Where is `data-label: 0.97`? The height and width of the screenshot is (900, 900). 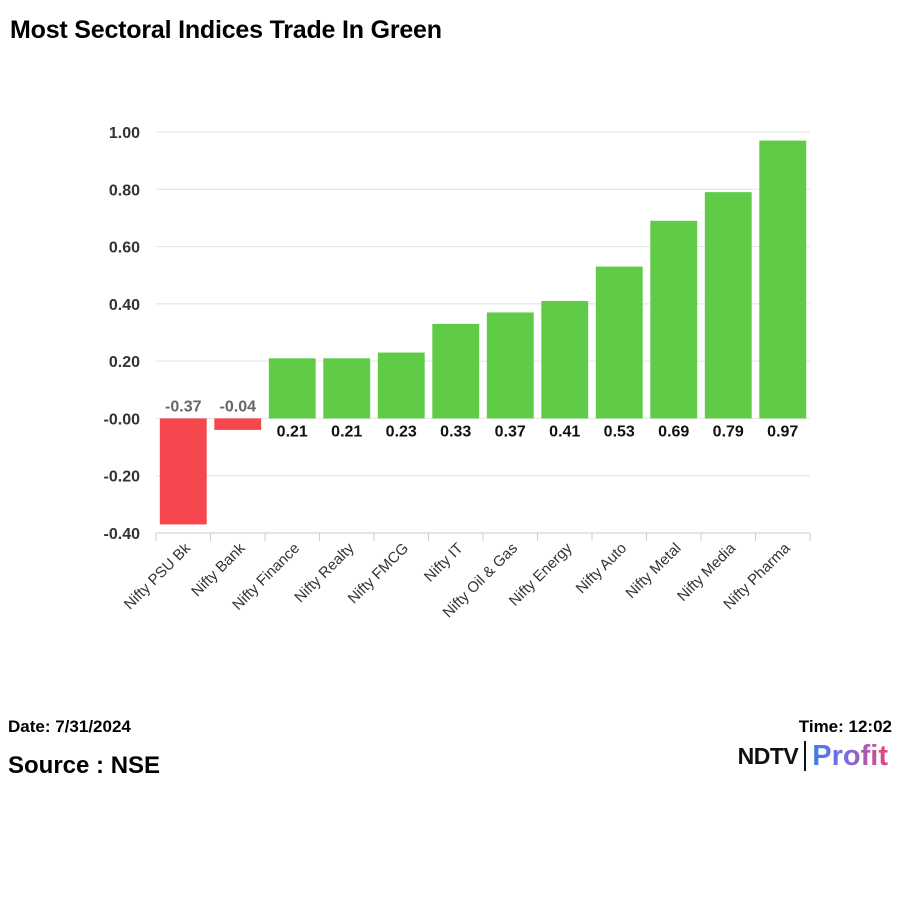
data-label: 0.97 is located at coordinates (782, 431).